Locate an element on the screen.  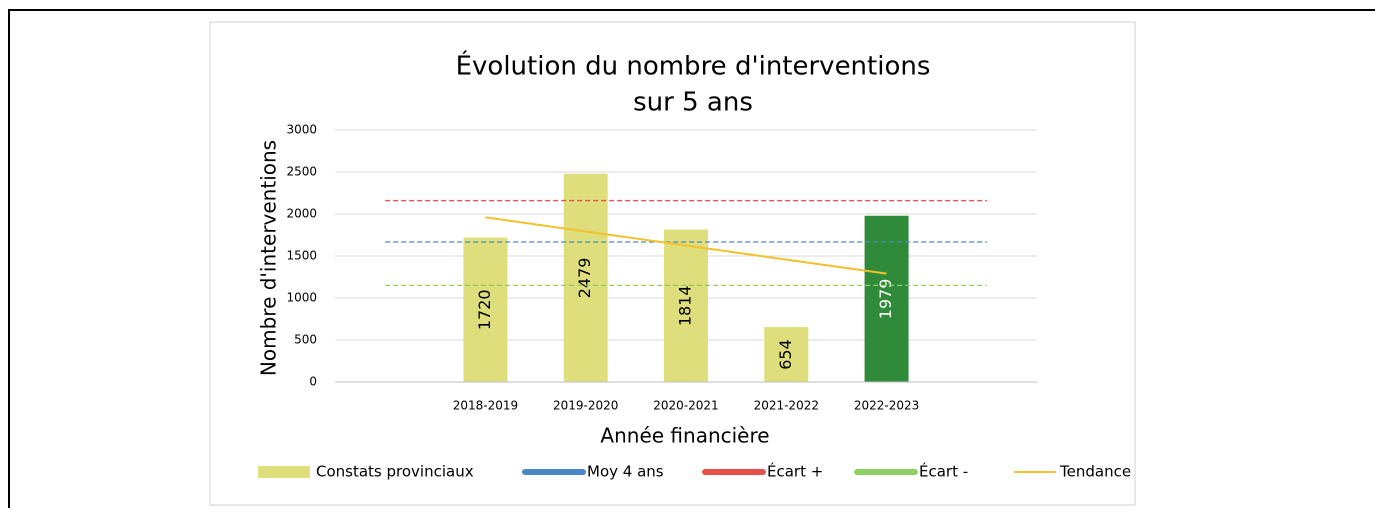
y-tick-label: 0 is located at coordinates (313, 382).